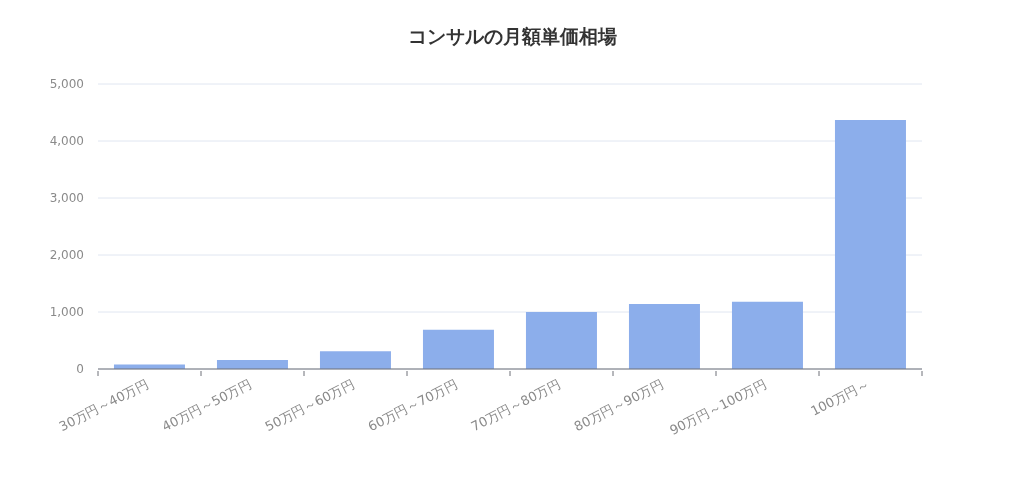 This screenshot has height=499, width=1024. Describe the element at coordinates (515, 405) in the screenshot. I see `x-tick-label: 70万円～80万円` at that location.